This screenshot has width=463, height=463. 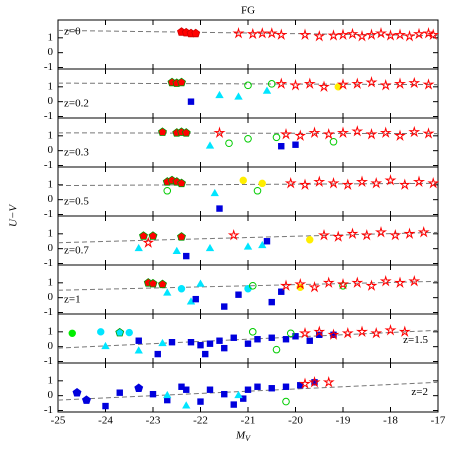 I want to click on chart-title: FG, so click(x=248, y=11).